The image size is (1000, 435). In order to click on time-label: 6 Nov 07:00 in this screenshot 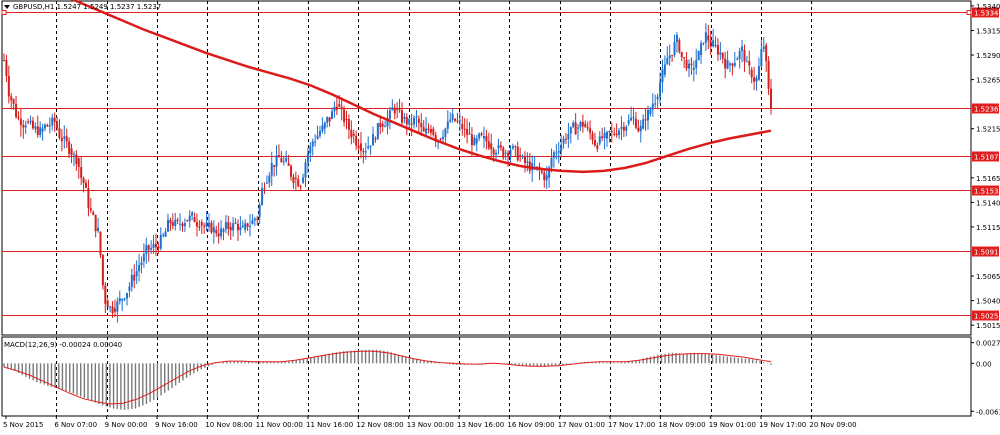, I will do `click(75, 425)`.